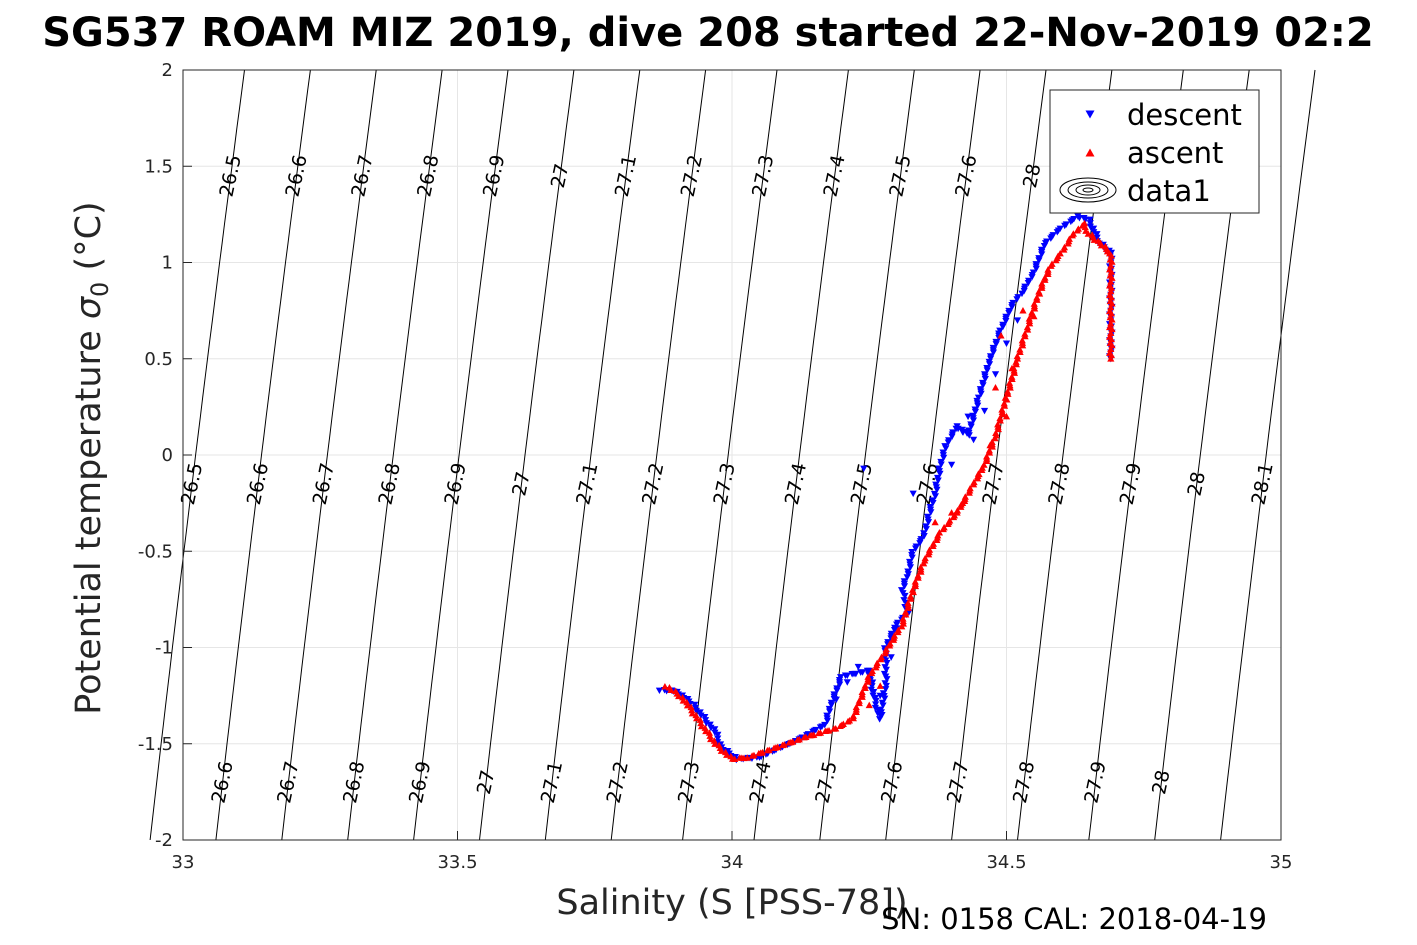 Image resolution: width=1417 pixels, height=945 pixels. What do you see at coordinates (167, 263) in the screenshot?
I see `y-tick-label: 1` at bounding box center [167, 263].